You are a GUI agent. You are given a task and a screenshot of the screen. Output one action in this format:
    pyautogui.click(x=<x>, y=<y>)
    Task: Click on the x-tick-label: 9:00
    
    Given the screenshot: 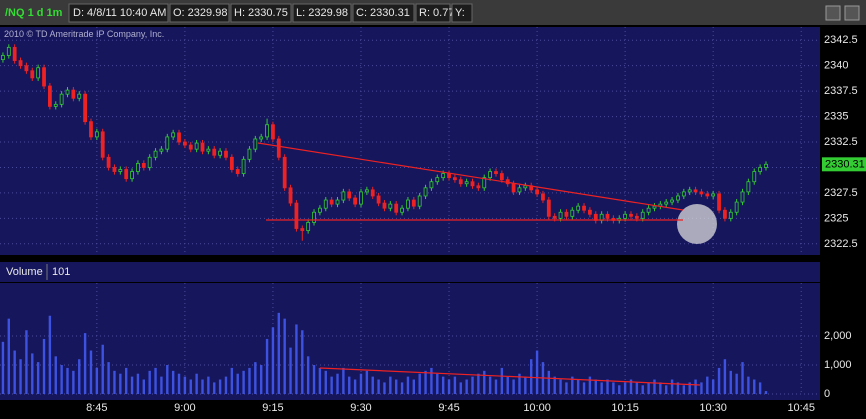 What is the action you would take?
    pyautogui.click(x=184, y=408)
    